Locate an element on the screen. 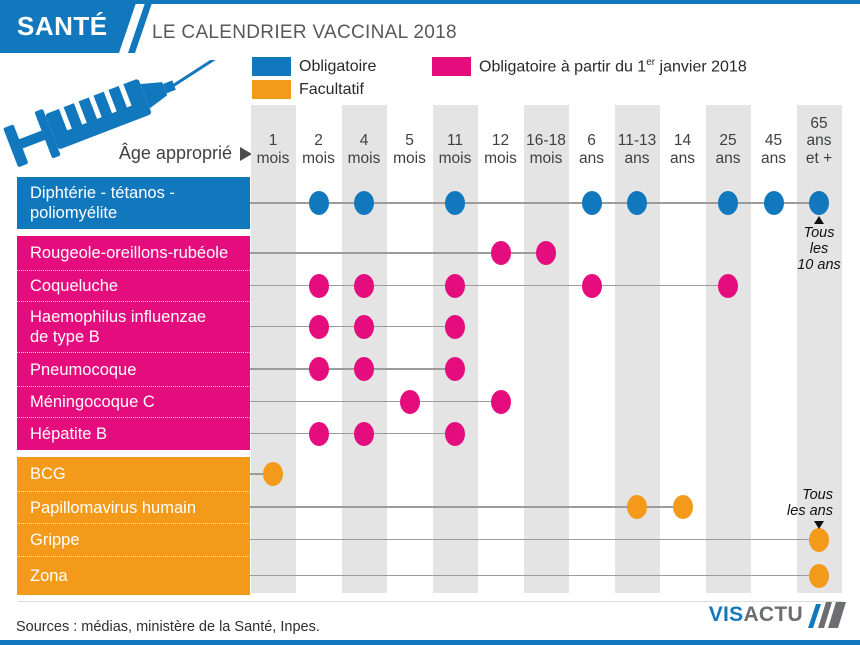 This screenshot has height=645, width=860. vaccine-row-label: Diphtérie - tétanos - poliomyélite is located at coordinates (102, 203).